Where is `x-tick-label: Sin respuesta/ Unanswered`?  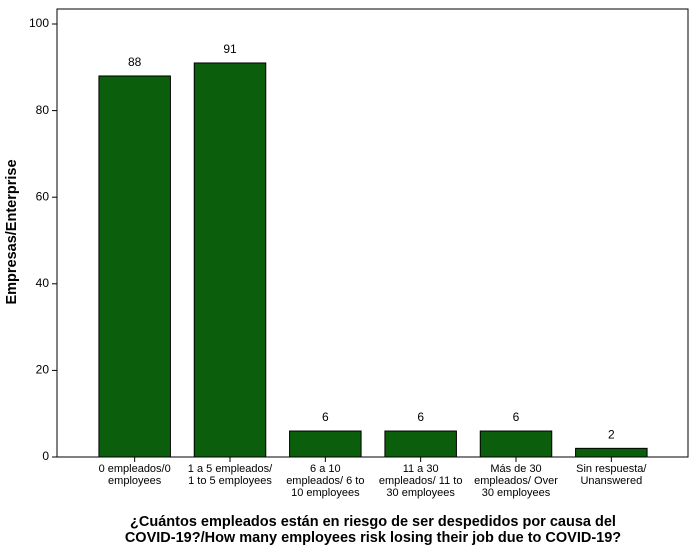
x-tick-label: Sin respuesta/ Unanswered is located at coordinates (611, 475).